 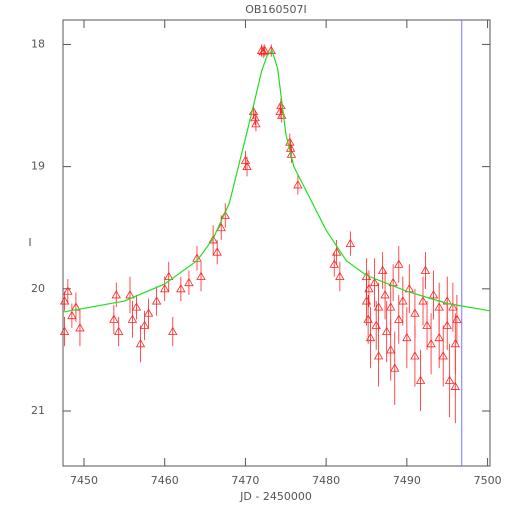 What do you see at coordinates (38, 166) in the screenshot?
I see `y-tick-label: 19` at bounding box center [38, 166].